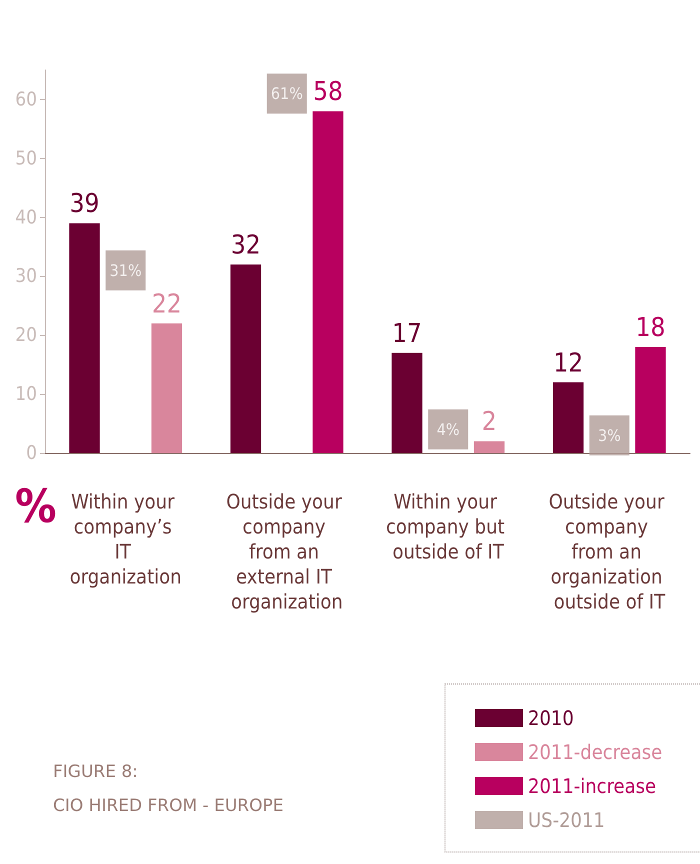  Describe the element at coordinates (595, 752) in the screenshot. I see `legend-label: 2011-decrease` at that location.